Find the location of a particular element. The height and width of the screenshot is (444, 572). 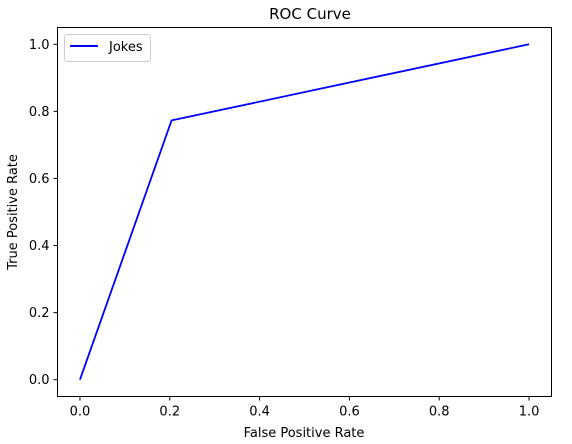

x-tick-label: 0.6 is located at coordinates (349, 412).